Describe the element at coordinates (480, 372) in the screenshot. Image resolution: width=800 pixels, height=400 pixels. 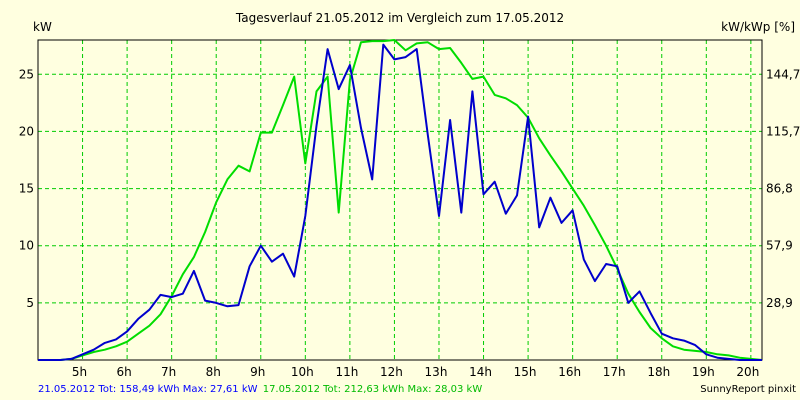
I see `x-tick-label: 14h` at that location.